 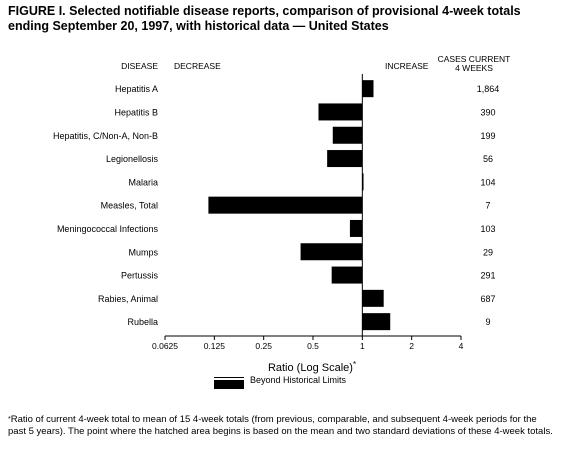 I want to click on x-tick-label: 1, so click(x=362, y=346).